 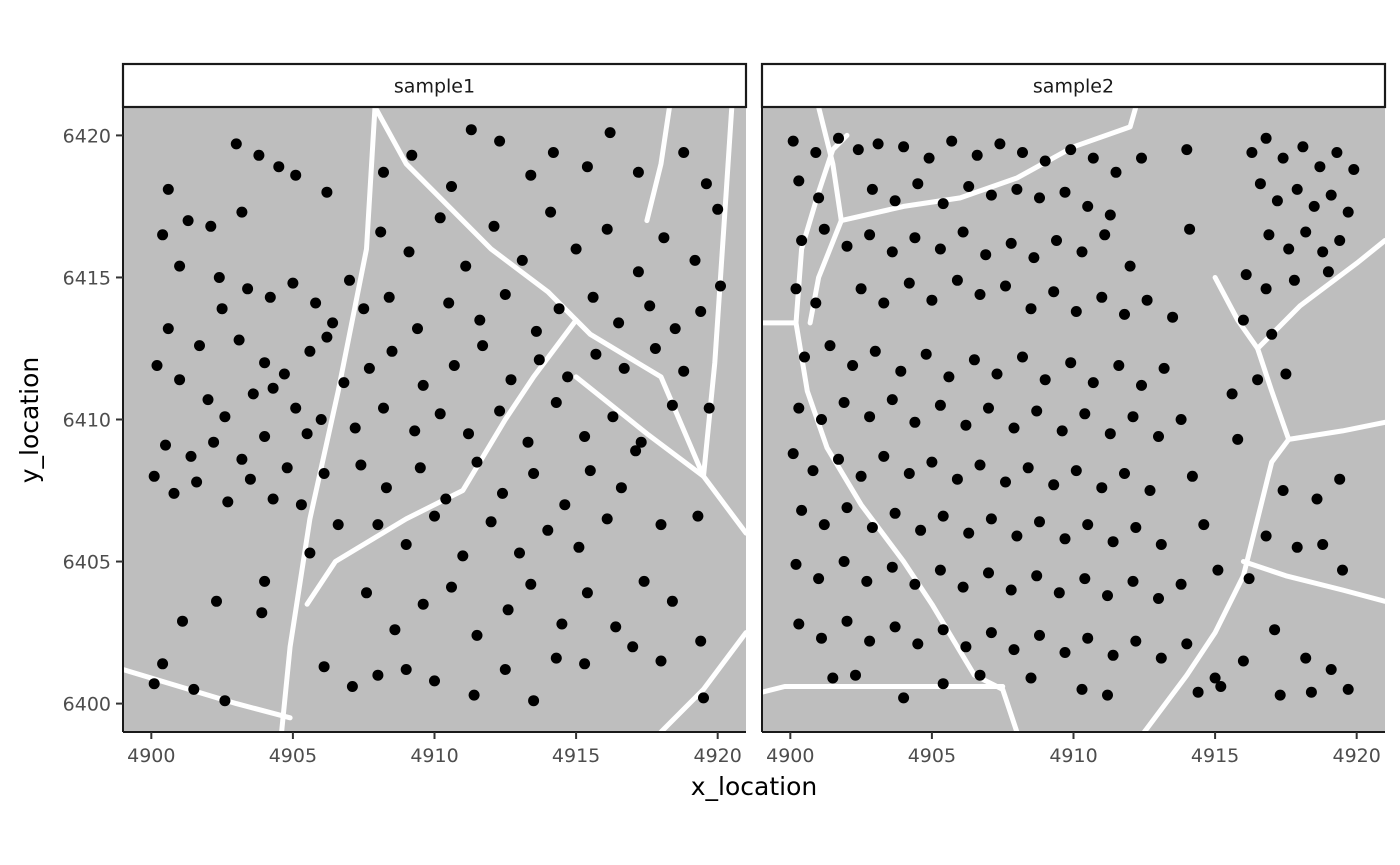 What do you see at coordinates (151, 756) in the screenshot?
I see `x-tick-label: 4900` at bounding box center [151, 756].